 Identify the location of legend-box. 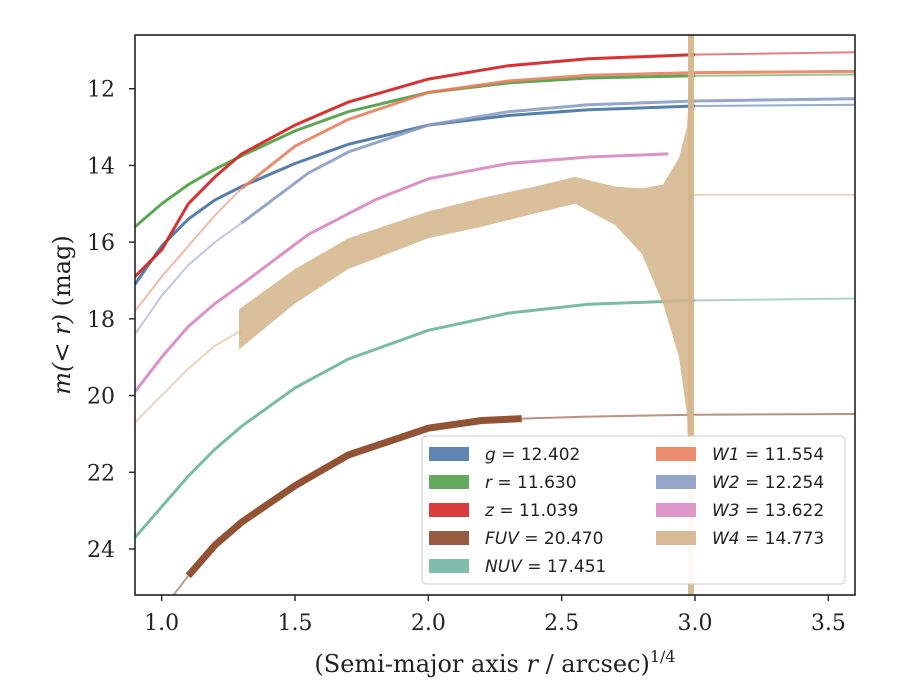
(633, 510).